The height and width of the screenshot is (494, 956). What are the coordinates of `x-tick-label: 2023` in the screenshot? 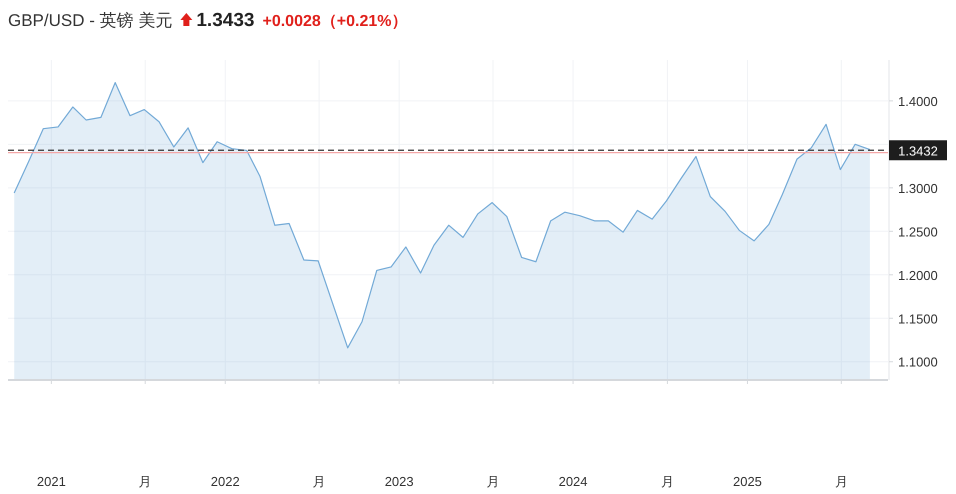 It's located at (399, 481).